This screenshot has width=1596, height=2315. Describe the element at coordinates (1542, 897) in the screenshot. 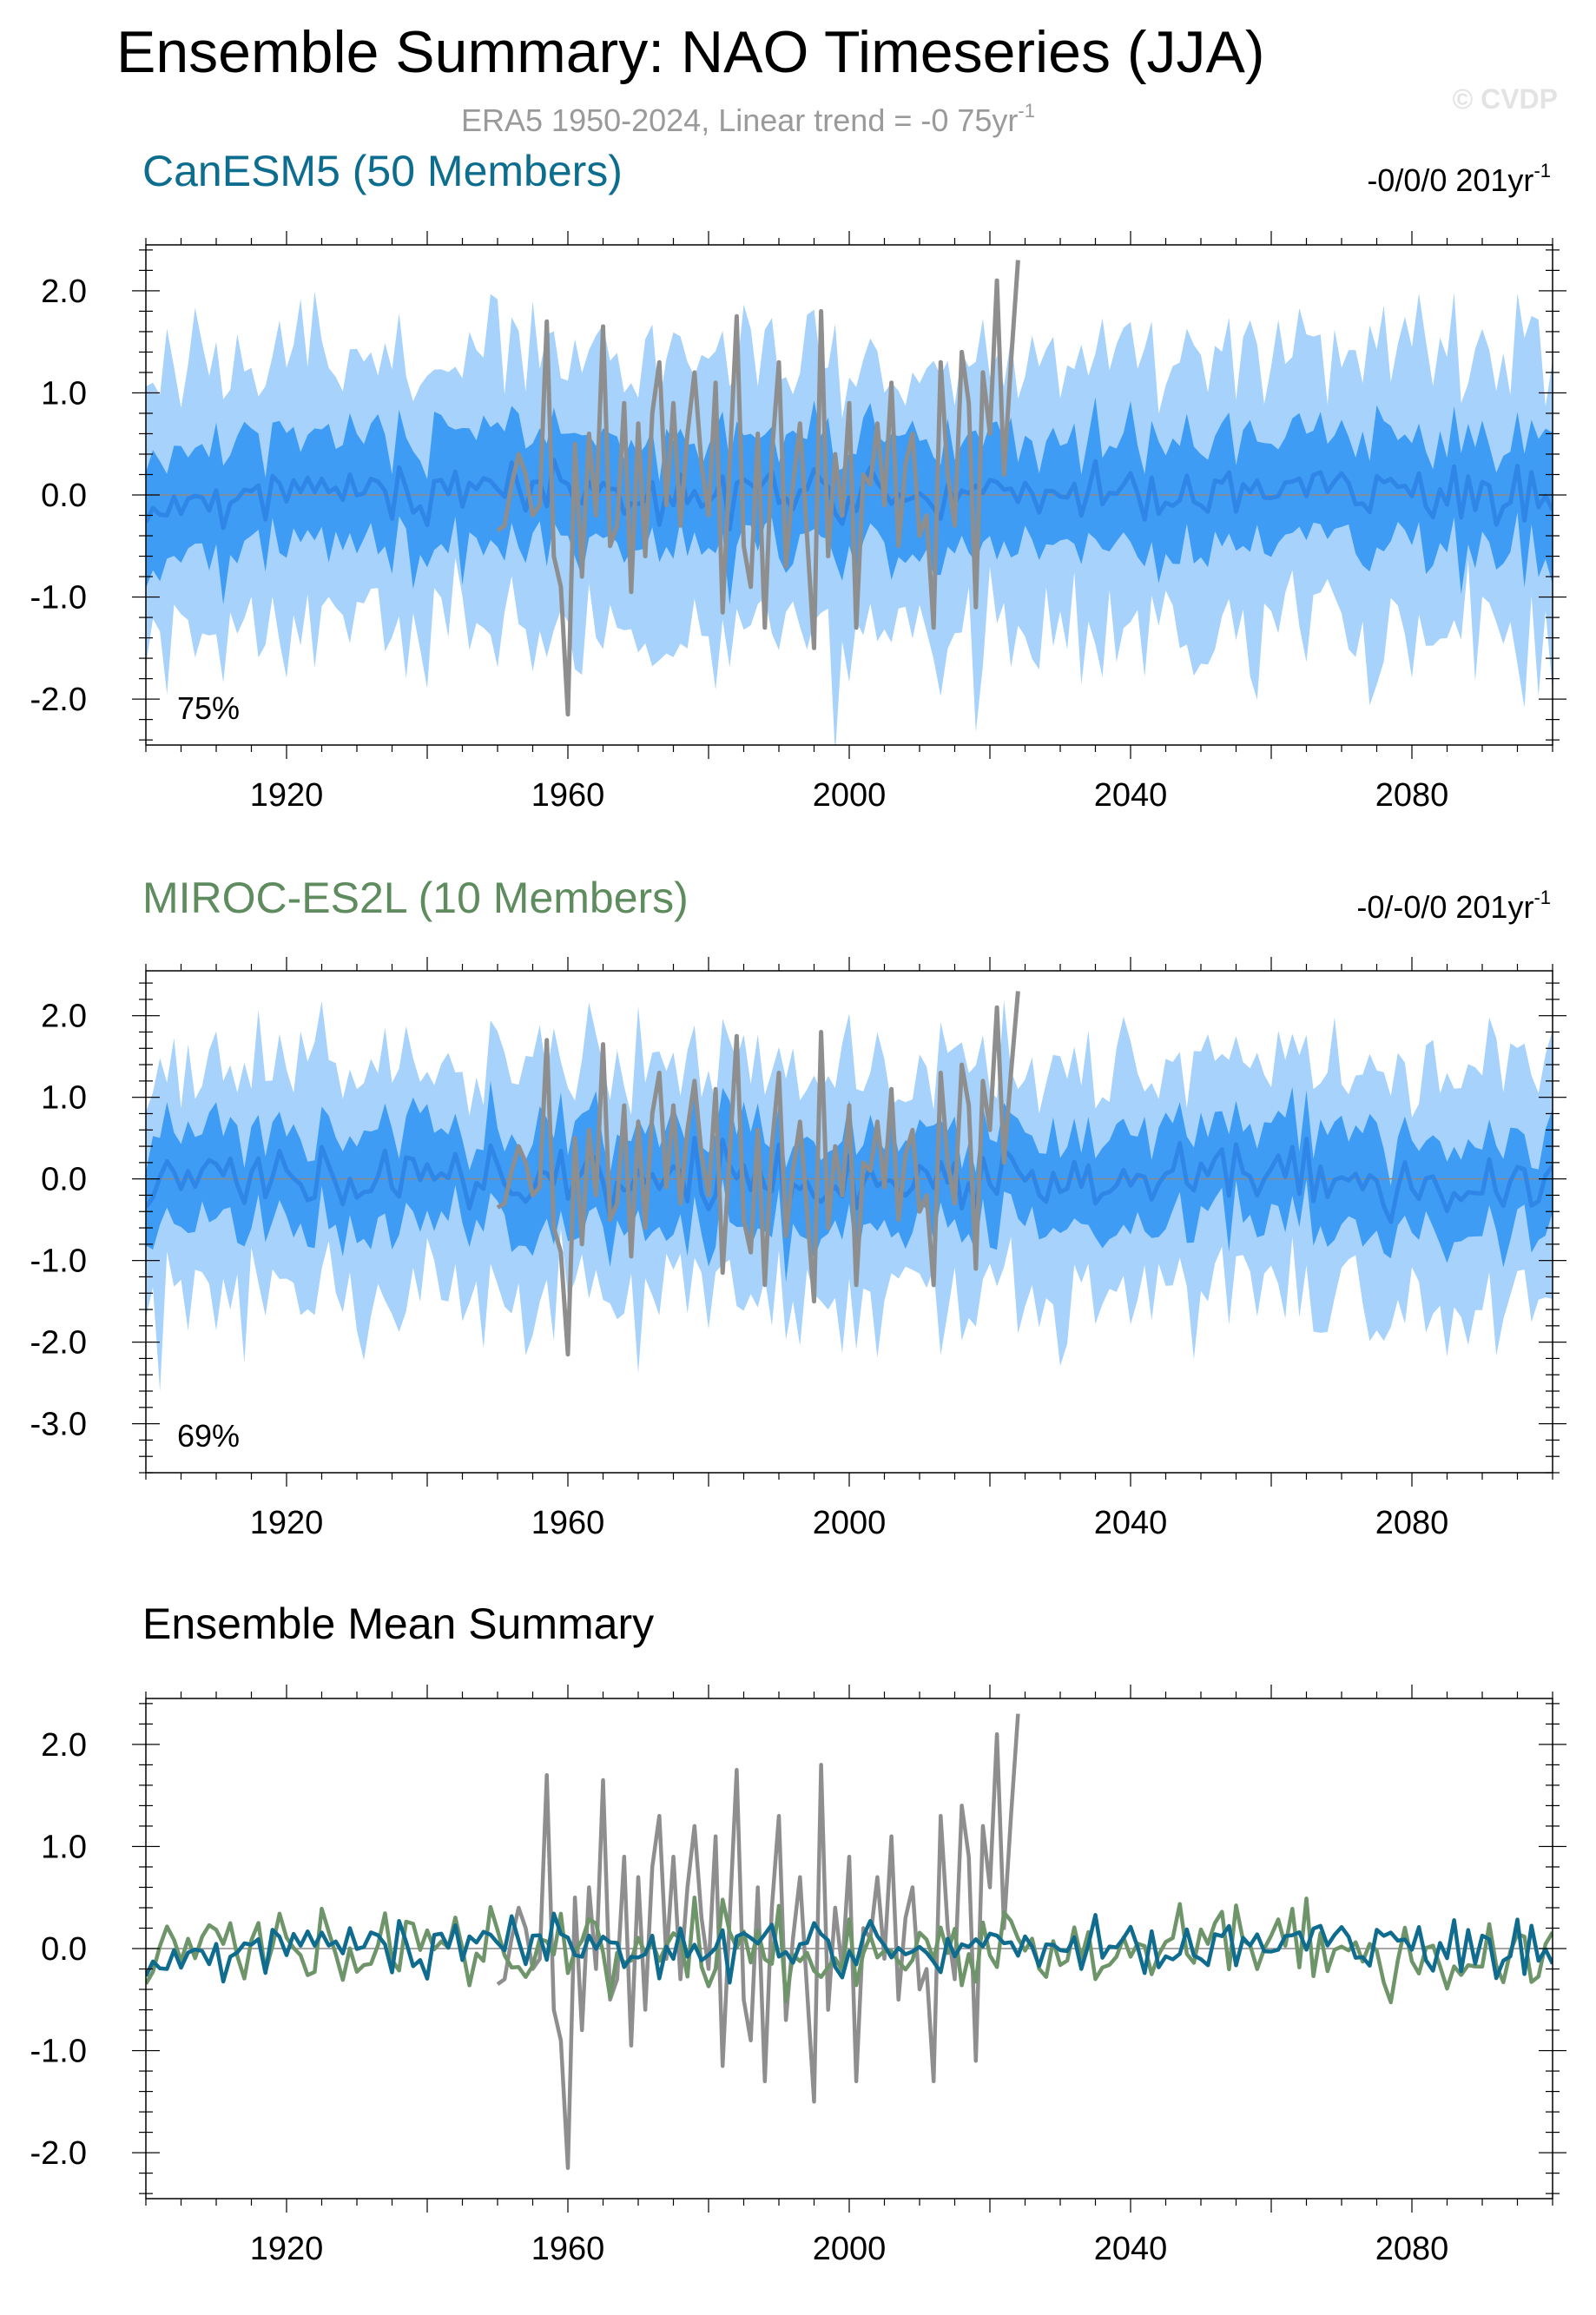

I see `miroc-trend-superscript: -1` at that location.